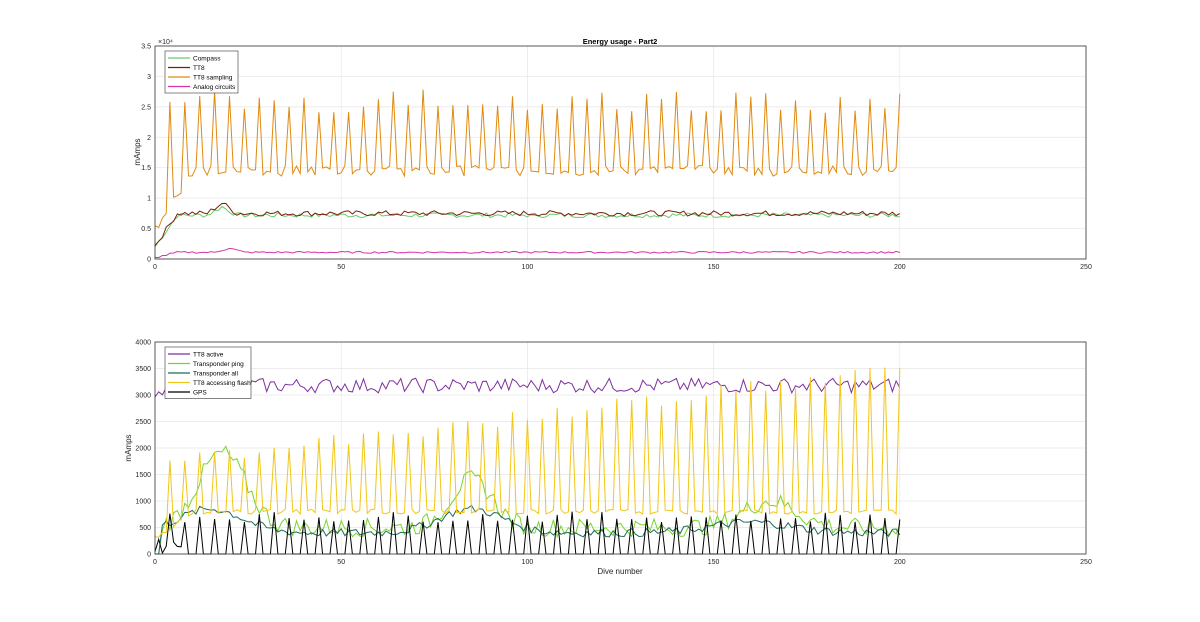 This screenshot has width=1200, height=622. What do you see at coordinates (218, 364) in the screenshot?
I see `legend-entry: Transponder ping` at bounding box center [218, 364].